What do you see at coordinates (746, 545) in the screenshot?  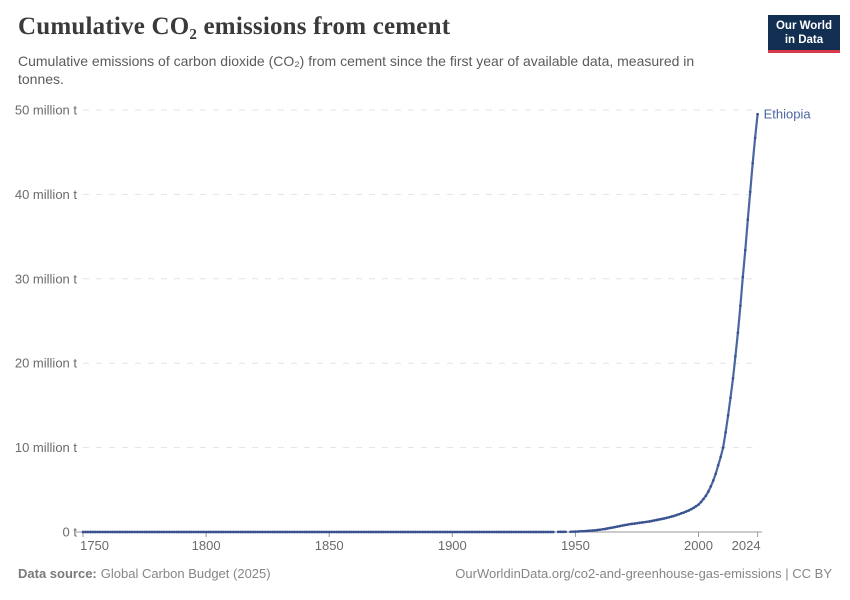 I see `x-tick-label: 2024` at bounding box center [746, 545].